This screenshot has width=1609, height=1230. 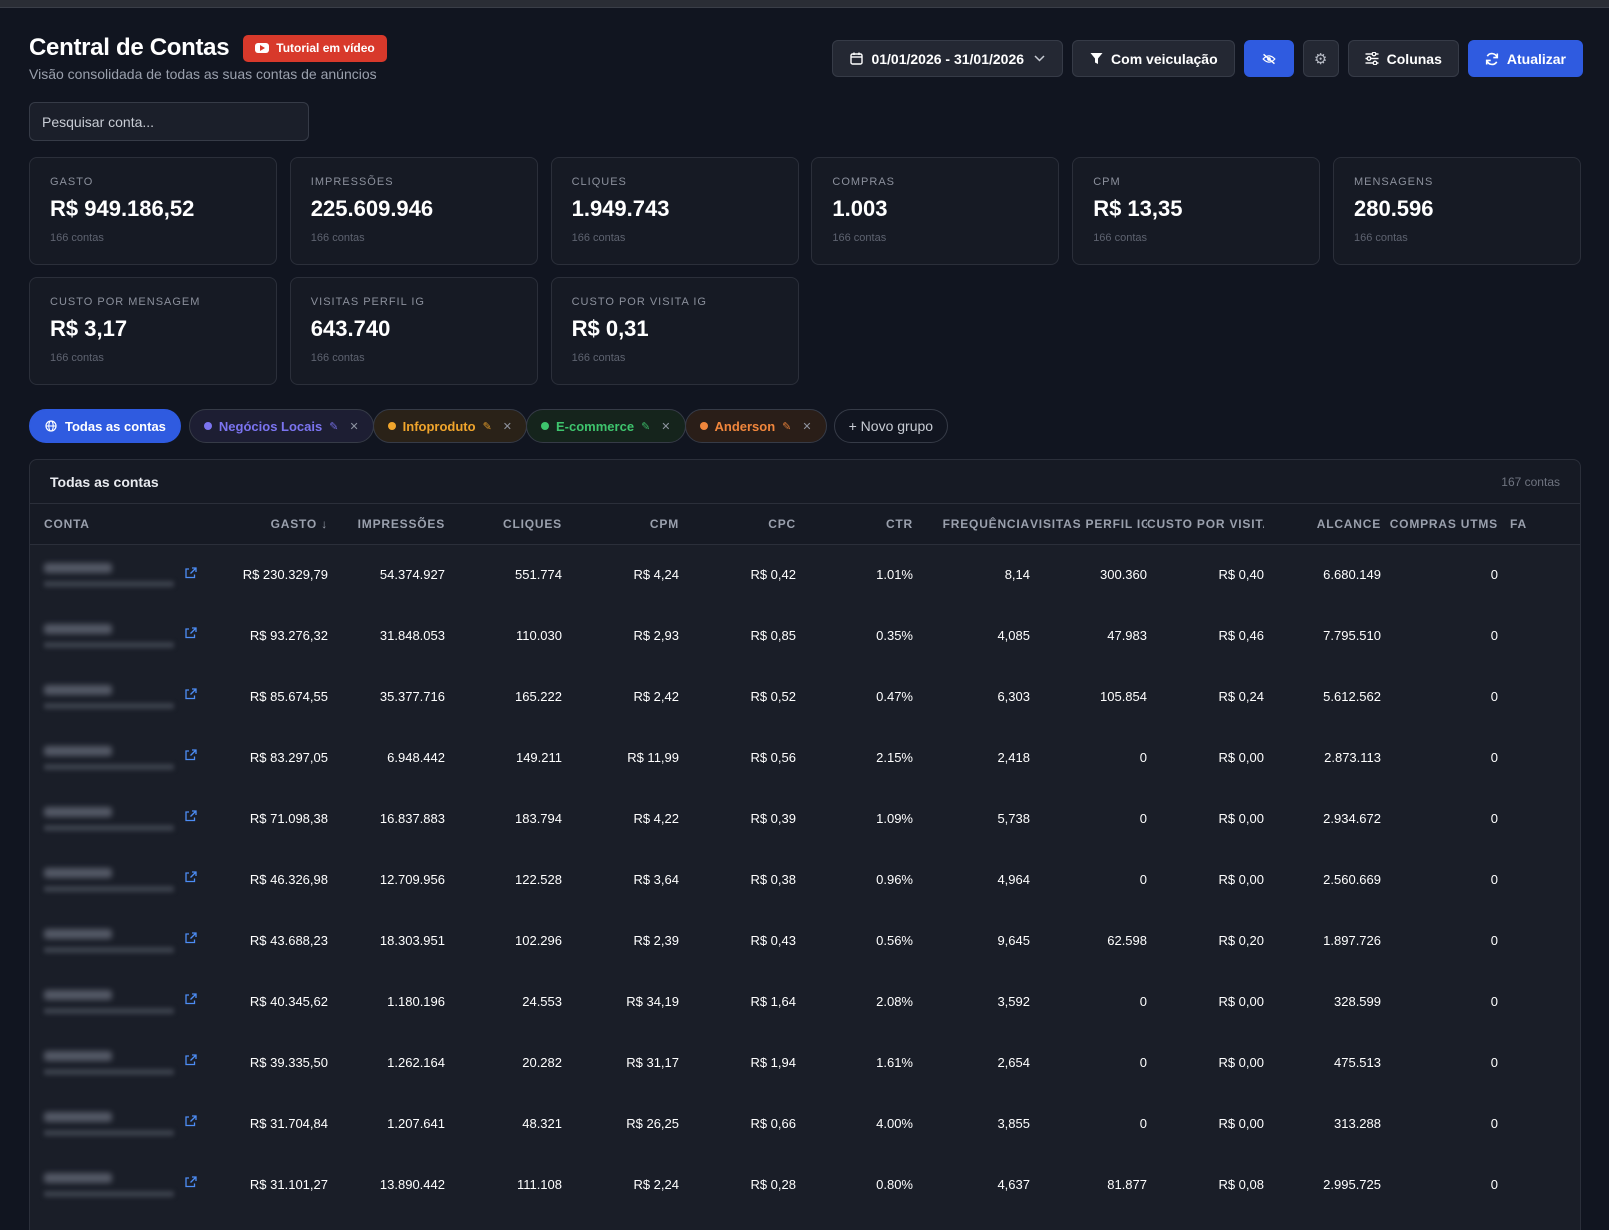 I want to click on group-tab-label: Infoproduto, so click(x=439, y=426).